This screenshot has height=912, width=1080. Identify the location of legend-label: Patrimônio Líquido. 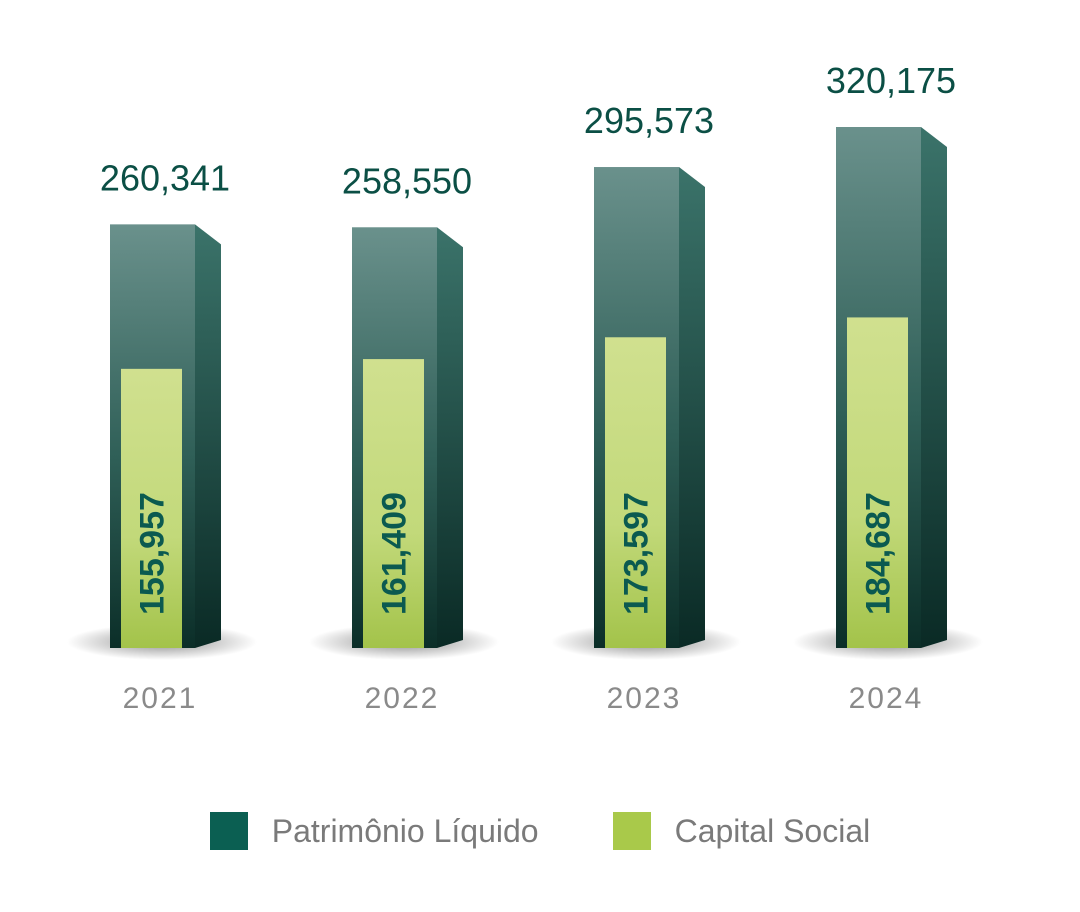
(405, 830).